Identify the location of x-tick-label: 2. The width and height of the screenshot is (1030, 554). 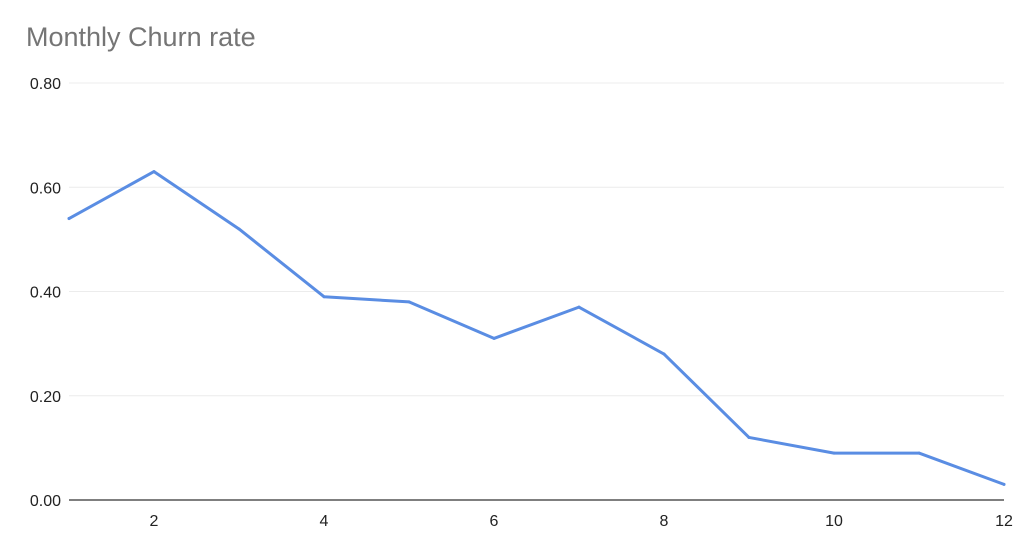
(154, 521).